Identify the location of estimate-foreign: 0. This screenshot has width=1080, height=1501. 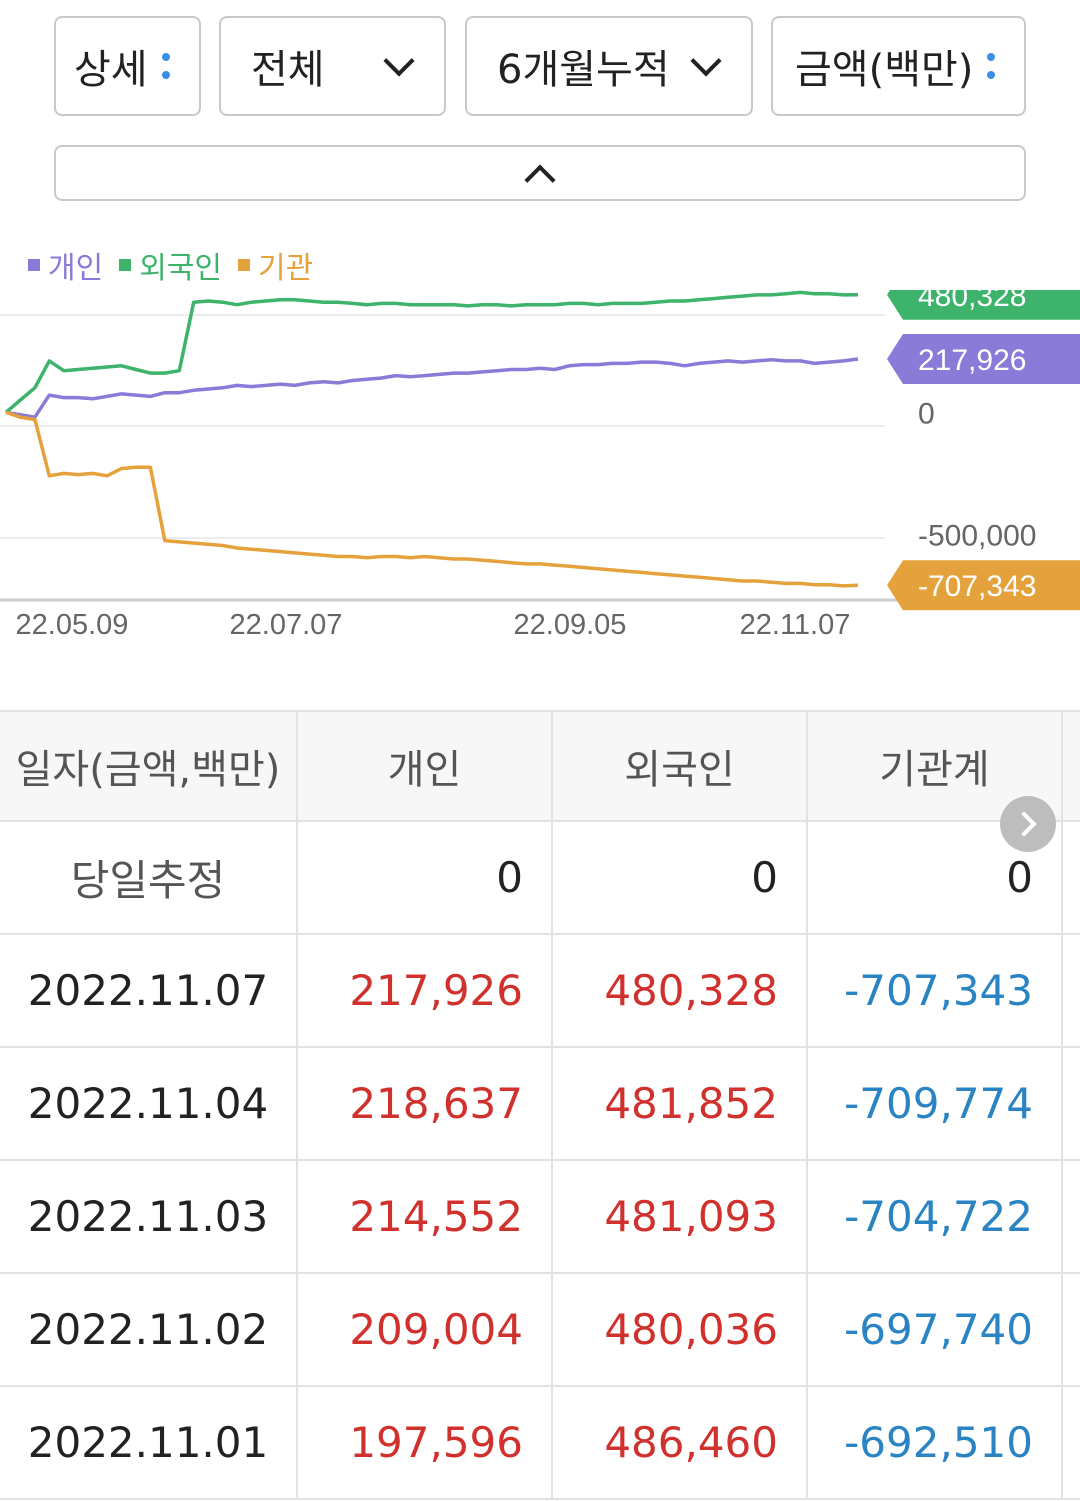
(680, 877).